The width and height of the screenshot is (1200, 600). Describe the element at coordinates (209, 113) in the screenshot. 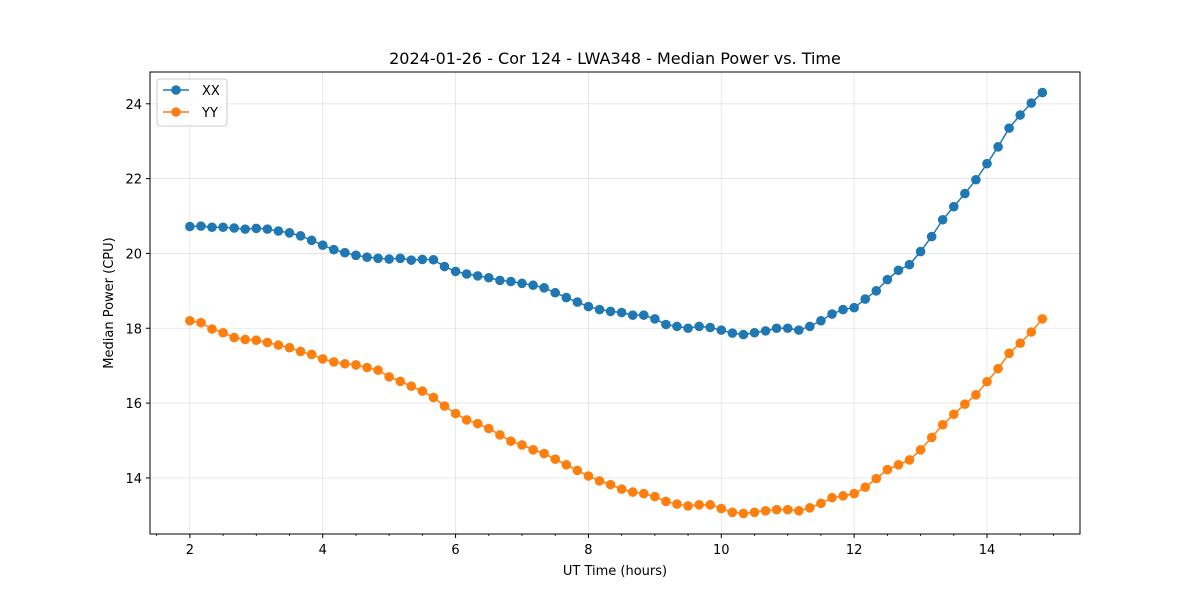

I see `legend-label-yy: YY` at that location.